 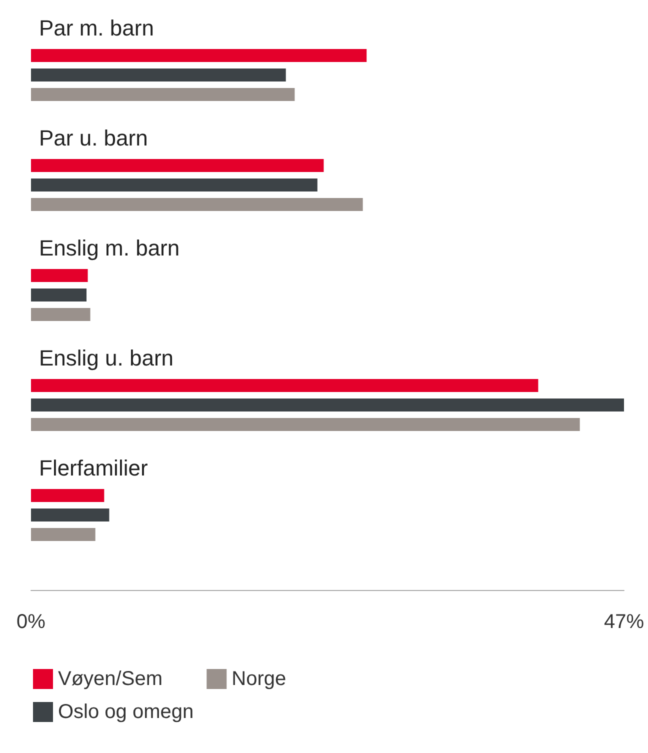 I want to click on y-tick-label: Flerfamilier, so click(x=93, y=468).